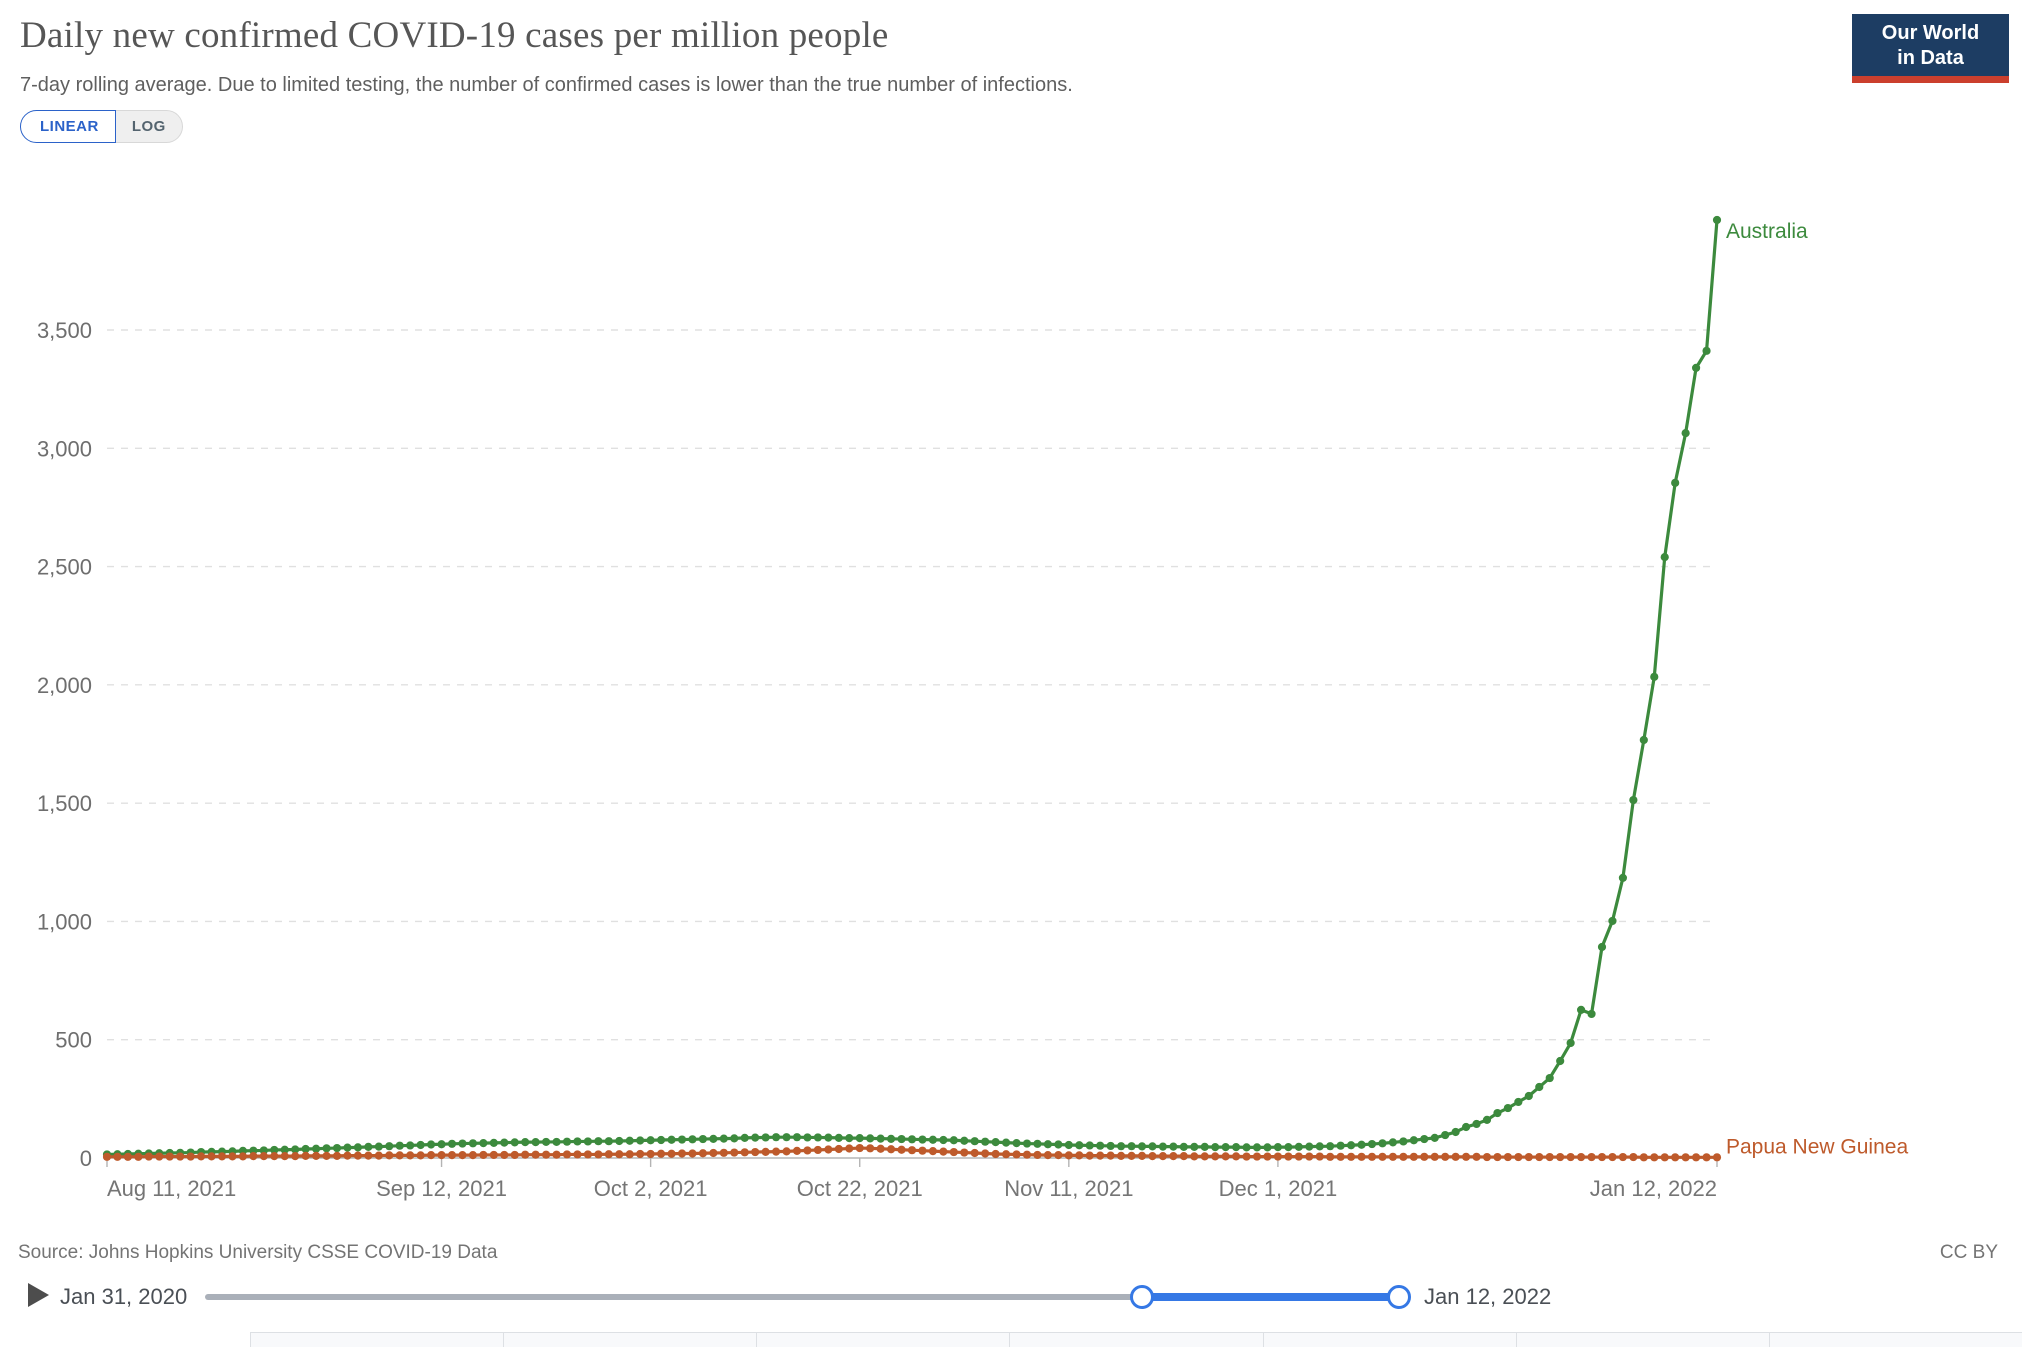  Describe the element at coordinates (808, 1297) in the screenshot. I see `timeline-slider-track` at that location.